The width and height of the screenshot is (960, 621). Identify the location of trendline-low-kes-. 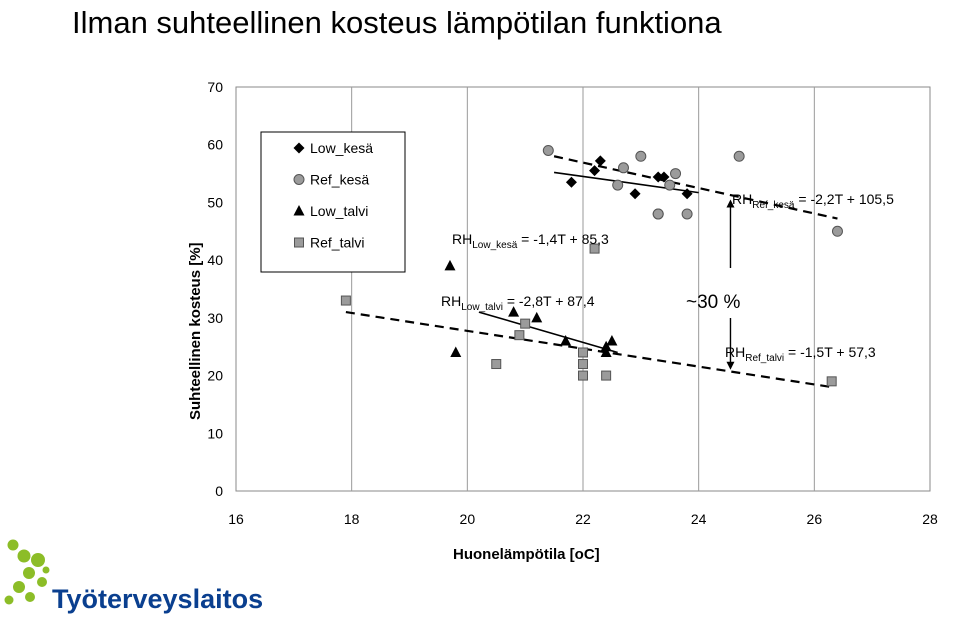
(626, 182).